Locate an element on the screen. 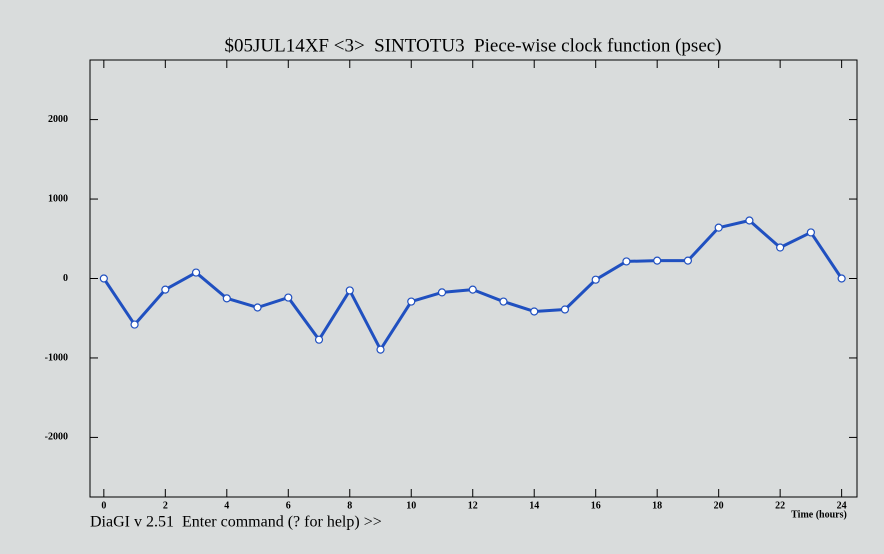  y-tick-label: 0 is located at coordinates (65, 278).